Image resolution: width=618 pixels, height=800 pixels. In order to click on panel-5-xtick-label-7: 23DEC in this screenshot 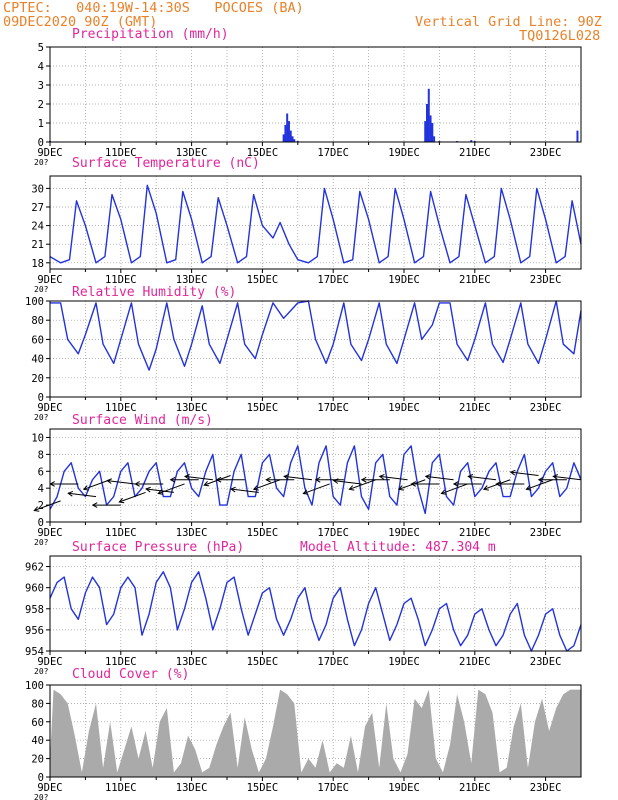, I will do `click(546, 662)`.